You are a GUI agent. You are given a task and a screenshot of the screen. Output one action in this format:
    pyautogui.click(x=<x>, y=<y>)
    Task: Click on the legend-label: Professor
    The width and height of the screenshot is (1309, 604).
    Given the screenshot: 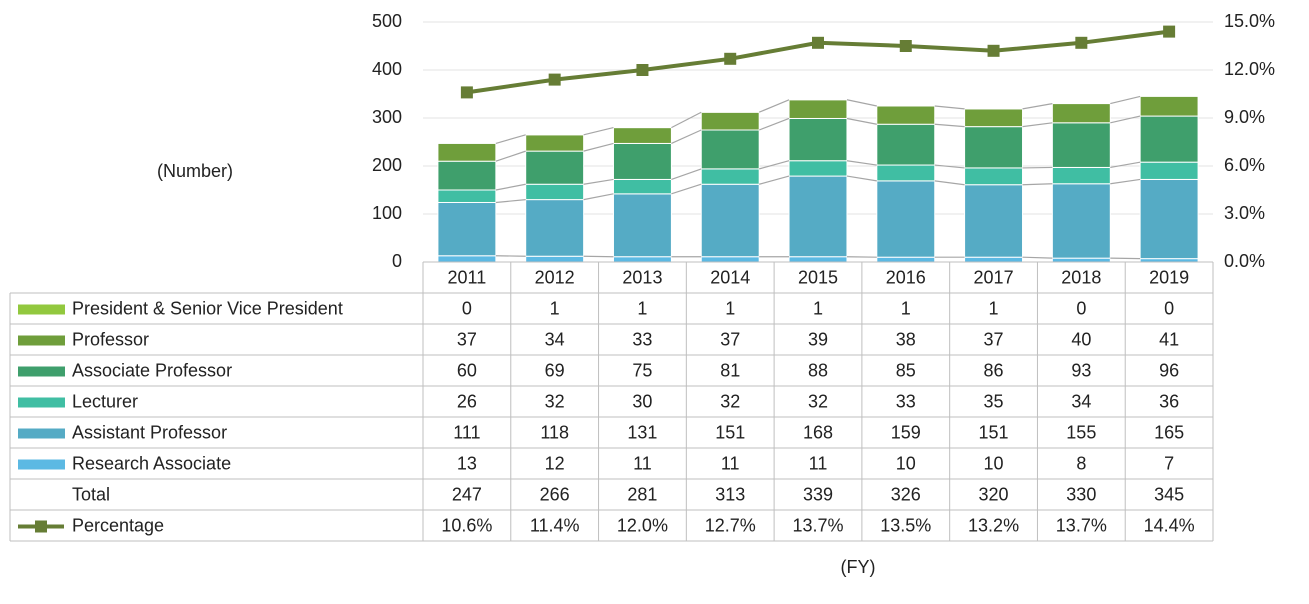 What is the action you would take?
    pyautogui.click(x=110, y=339)
    